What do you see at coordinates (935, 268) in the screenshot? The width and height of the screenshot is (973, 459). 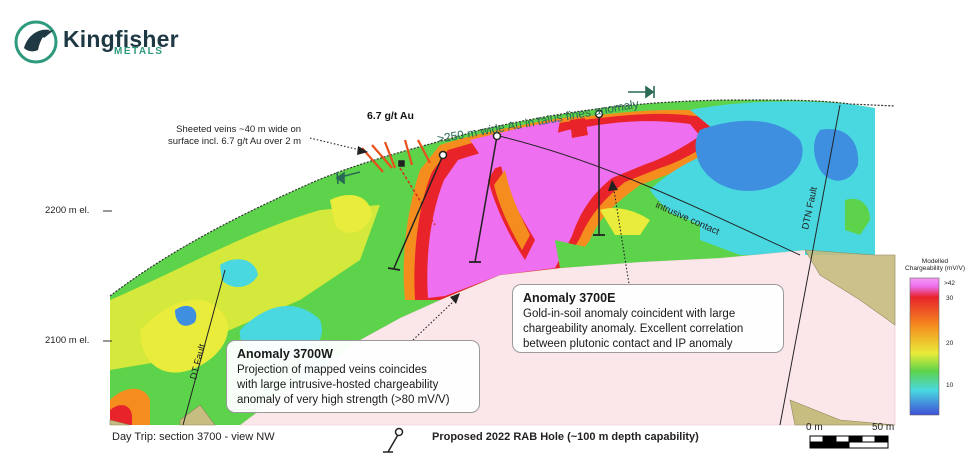 I see `legend-title-line-2: Chargeability (mV/V)` at bounding box center [935, 268].